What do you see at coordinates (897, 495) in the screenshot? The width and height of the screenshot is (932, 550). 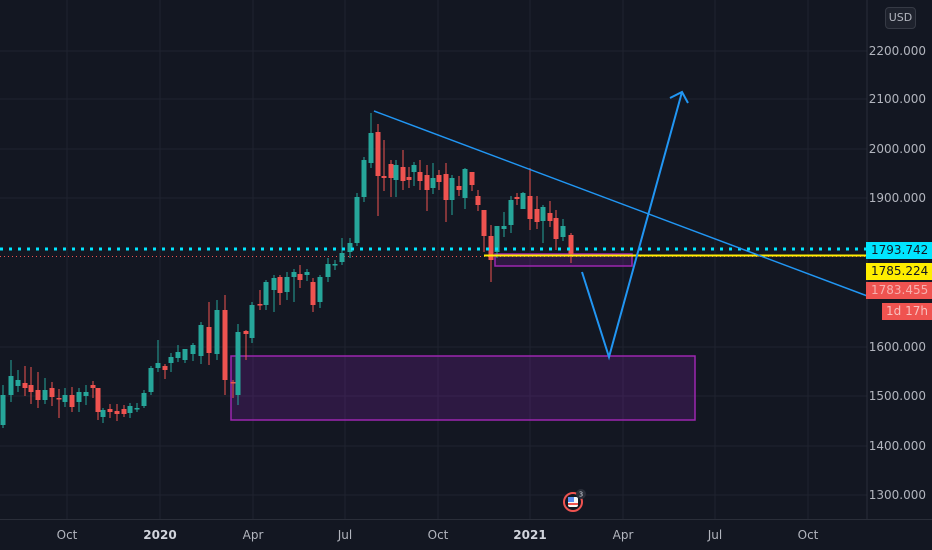 I see `price-tick-label: 1300.000` at bounding box center [897, 495].